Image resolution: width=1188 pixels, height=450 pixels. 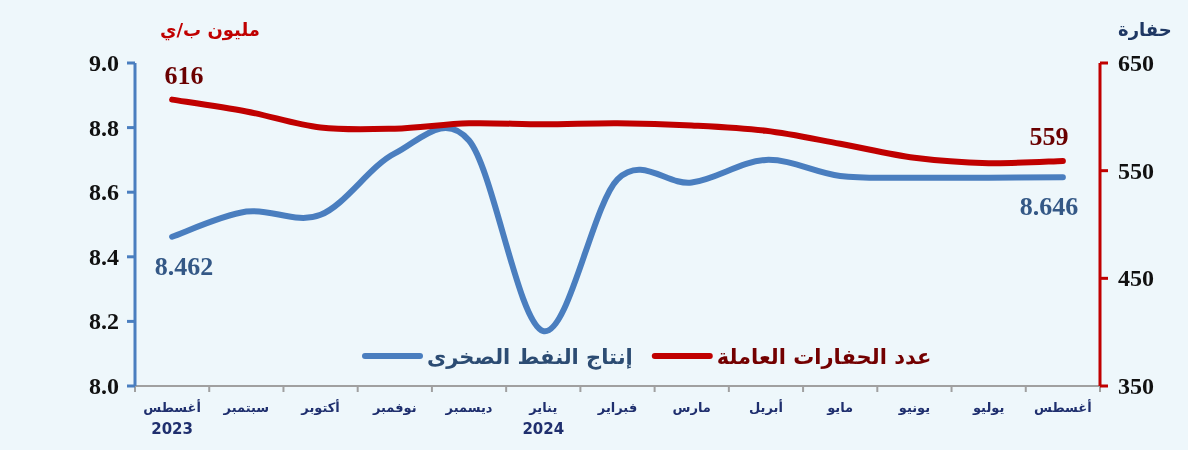 What do you see at coordinates (1136, 63) in the screenshot?
I see `y2-tick-label: 650` at bounding box center [1136, 63].